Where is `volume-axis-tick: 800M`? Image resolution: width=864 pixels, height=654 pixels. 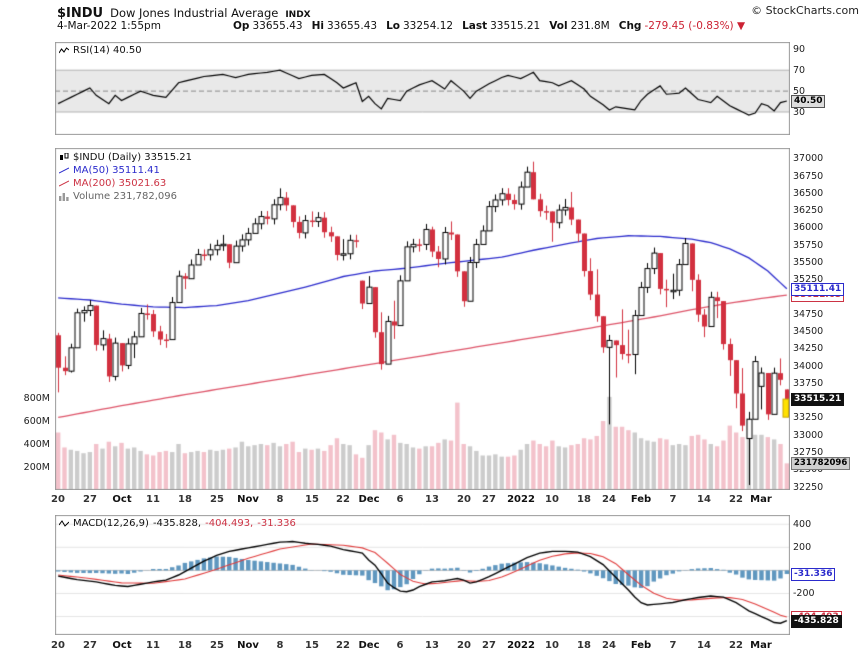
volume-axis-tick: 800M is located at coordinates (36, 398).